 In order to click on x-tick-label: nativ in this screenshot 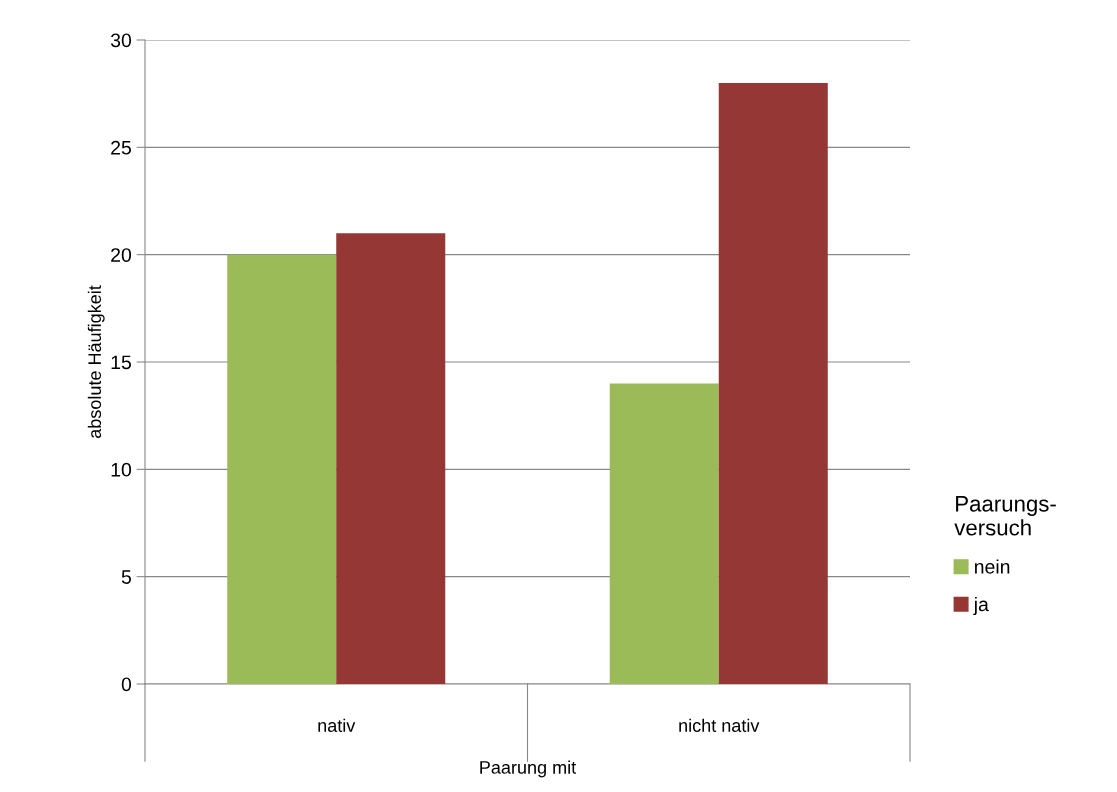, I will do `click(337, 725)`.